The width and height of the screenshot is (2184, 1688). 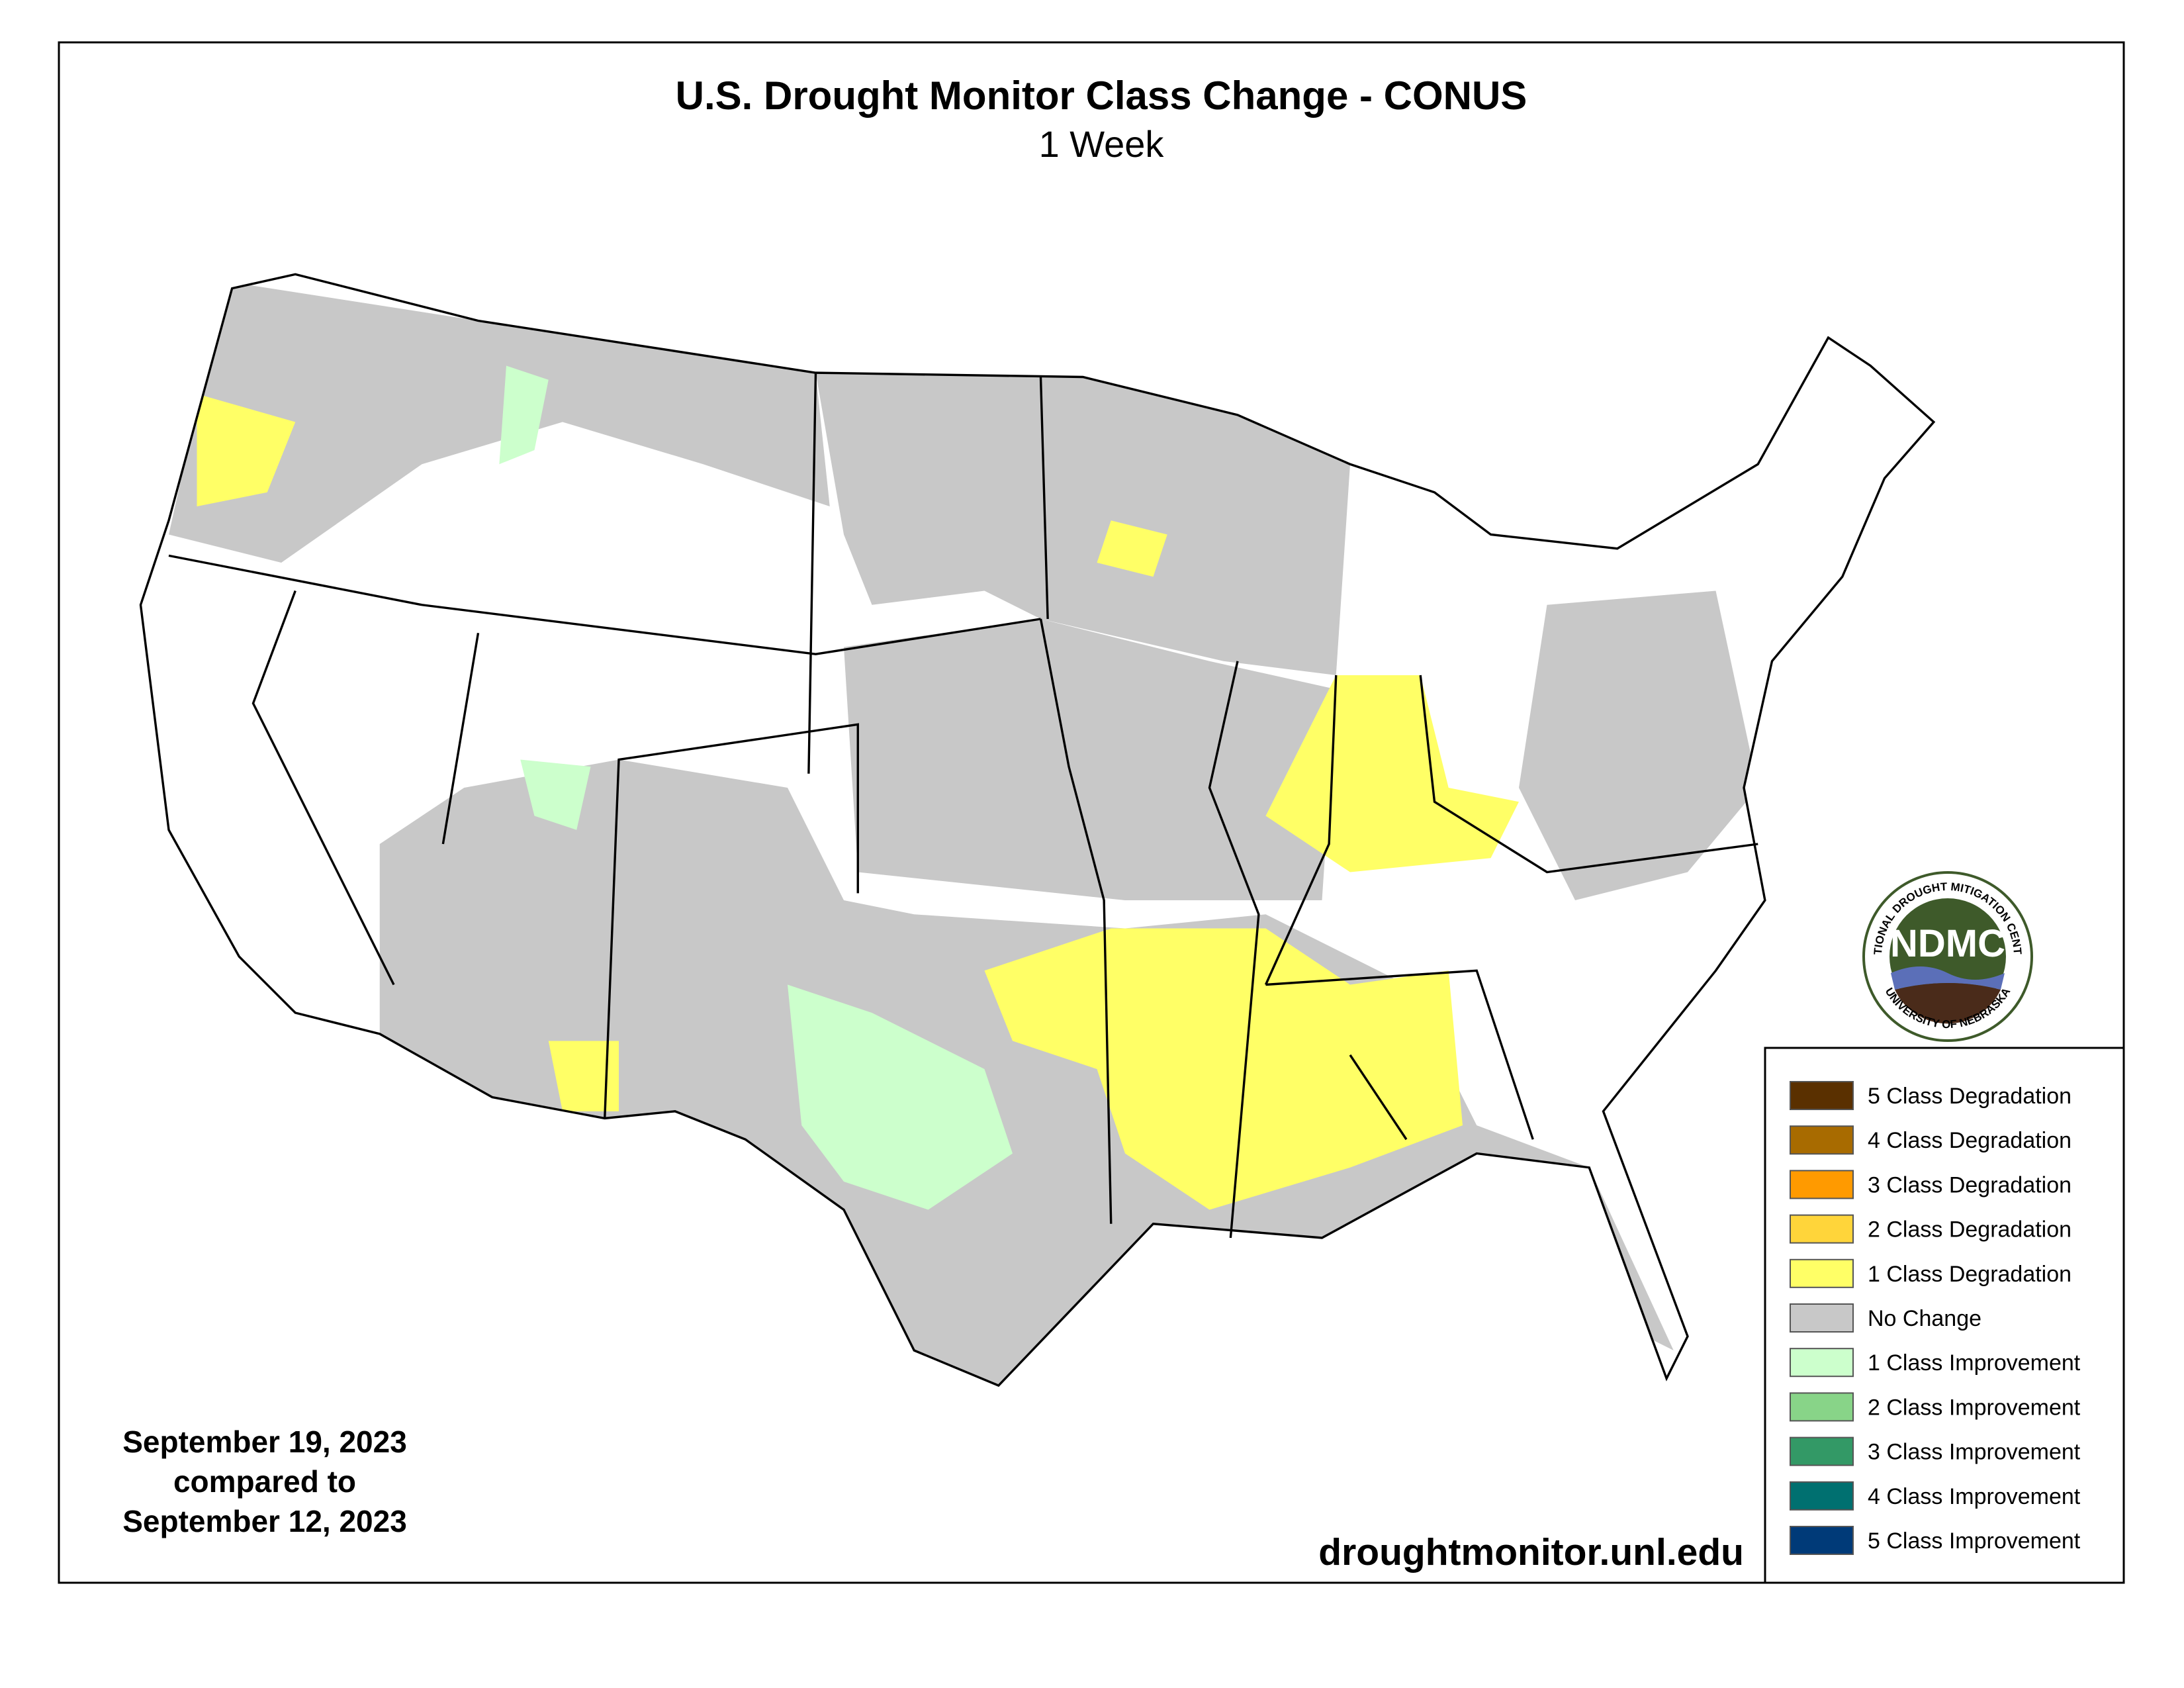 What do you see at coordinates (1948, 978) in the screenshot?
I see `logo-water` at bounding box center [1948, 978].